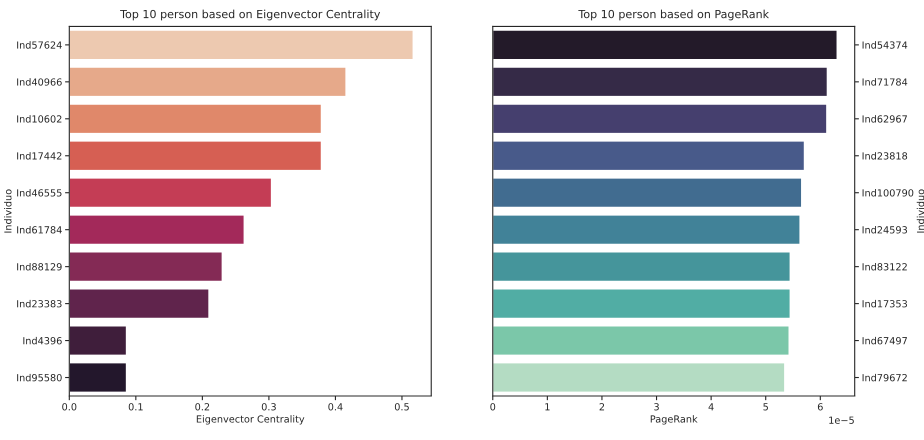 This screenshot has width=924, height=440. What do you see at coordinates (674, 420) in the screenshot?
I see `x-axis-title: PageRank` at bounding box center [674, 420].